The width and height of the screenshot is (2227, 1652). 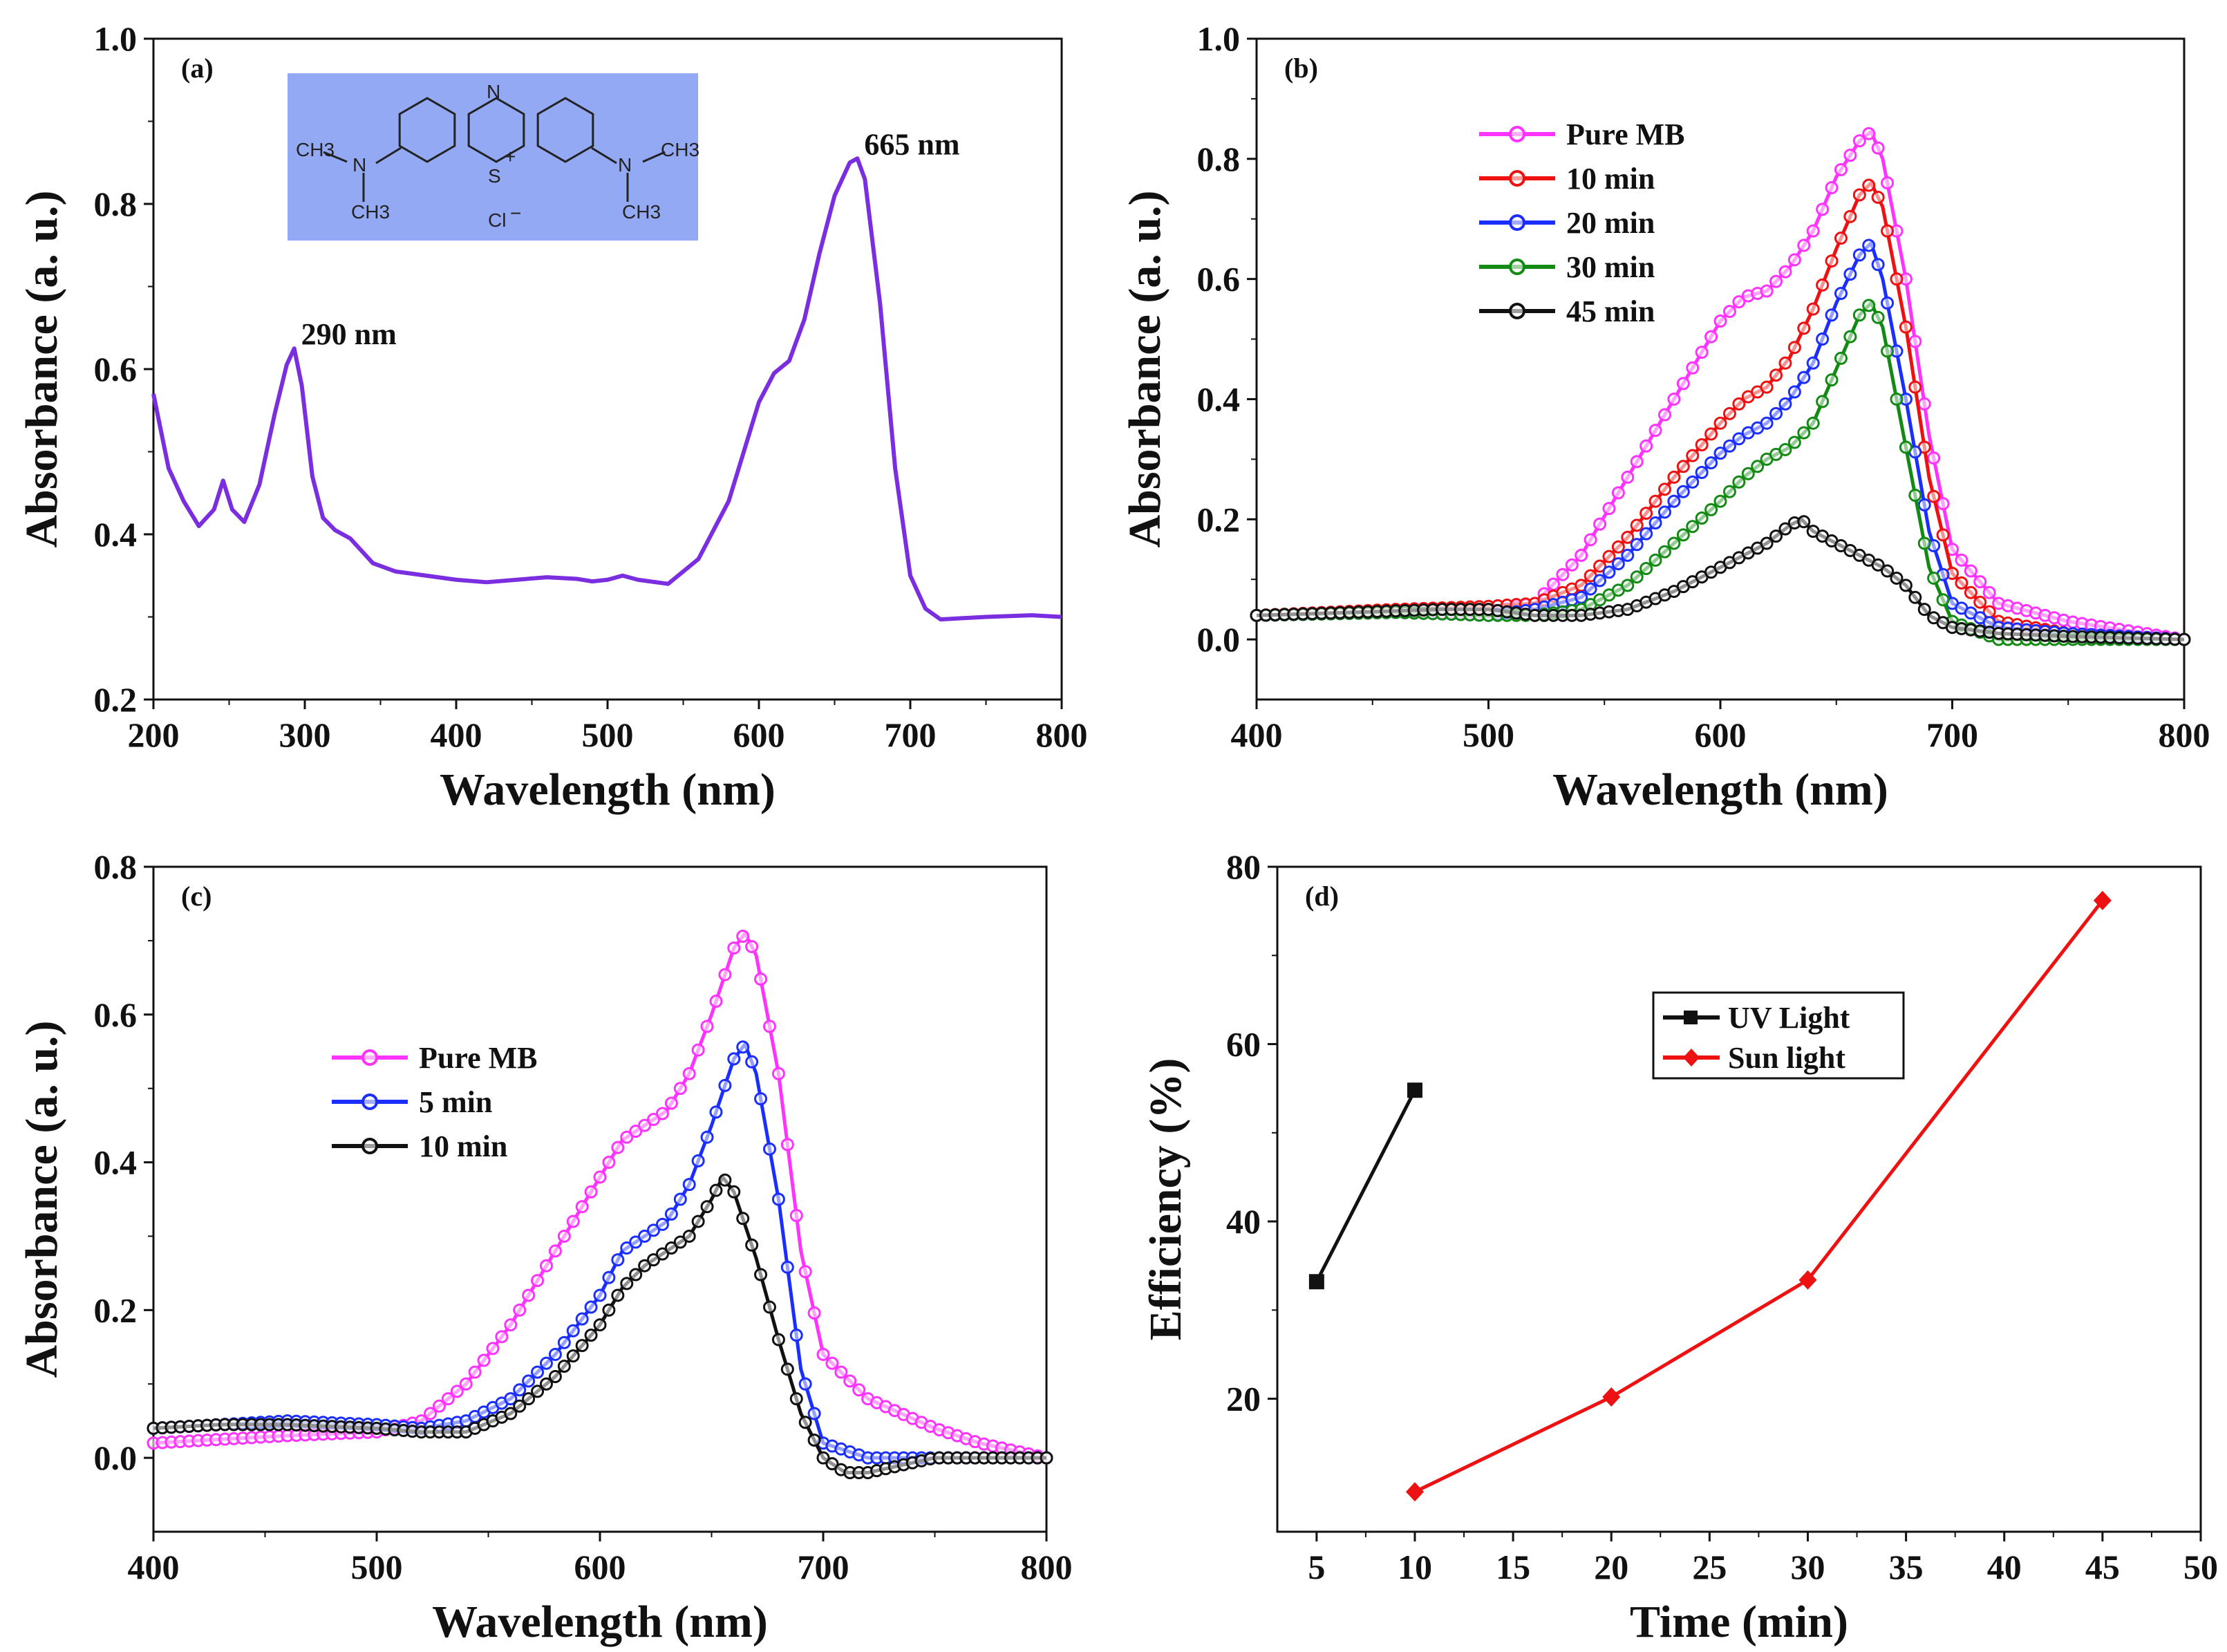 What do you see at coordinates (1366, 1186) in the screenshot?
I see `series-line-uv-light` at bounding box center [1366, 1186].